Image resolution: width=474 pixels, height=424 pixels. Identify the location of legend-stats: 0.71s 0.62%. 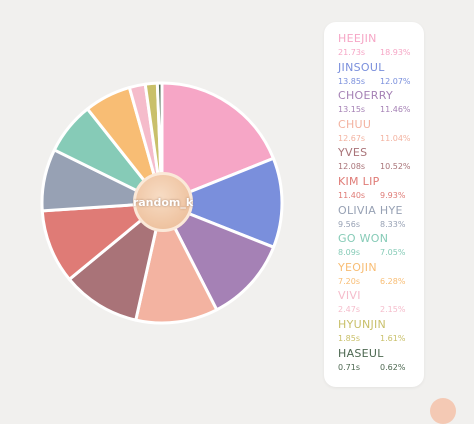
(381, 367).